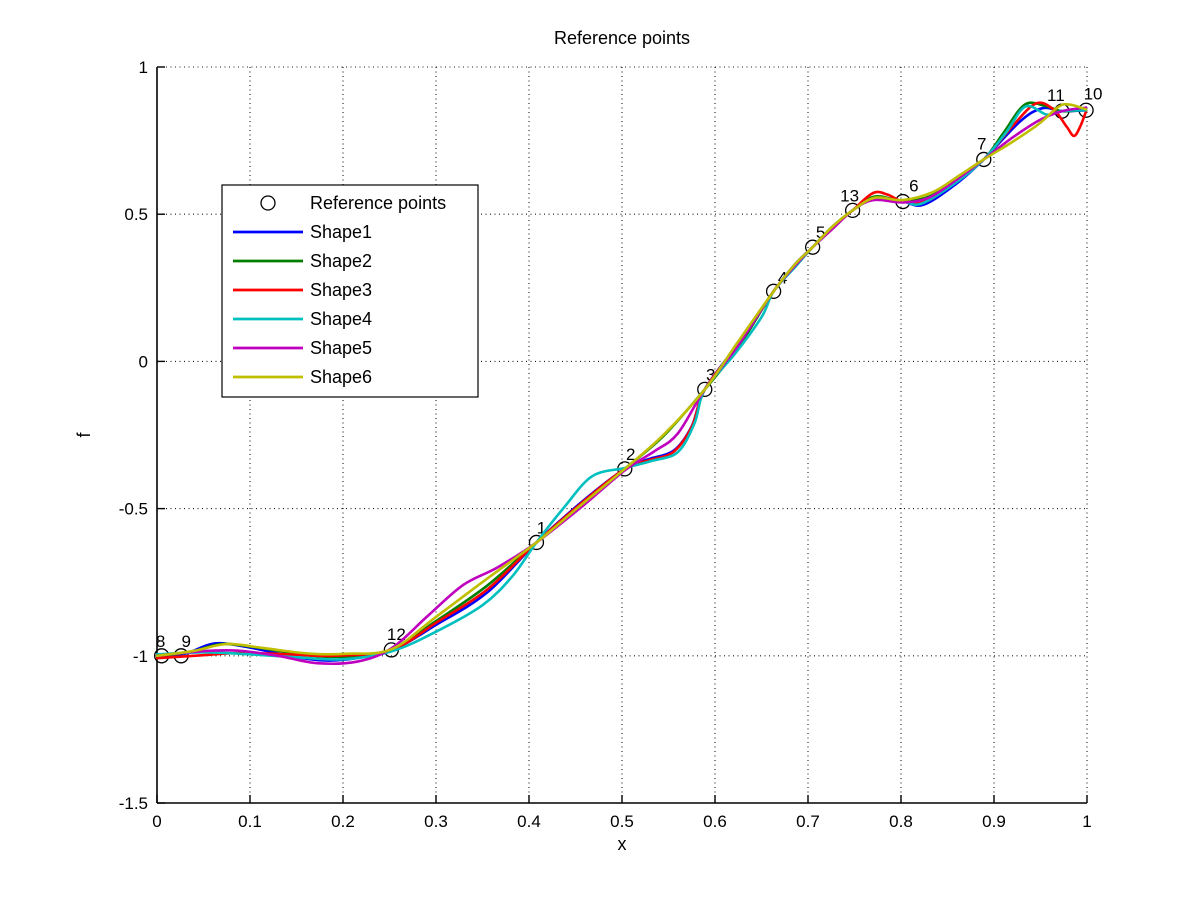 The width and height of the screenshot is (1201, 901). Describe the element at coordinates (529, 821) in the screenshot. I see `x-tick-label: 0.4` at that location.